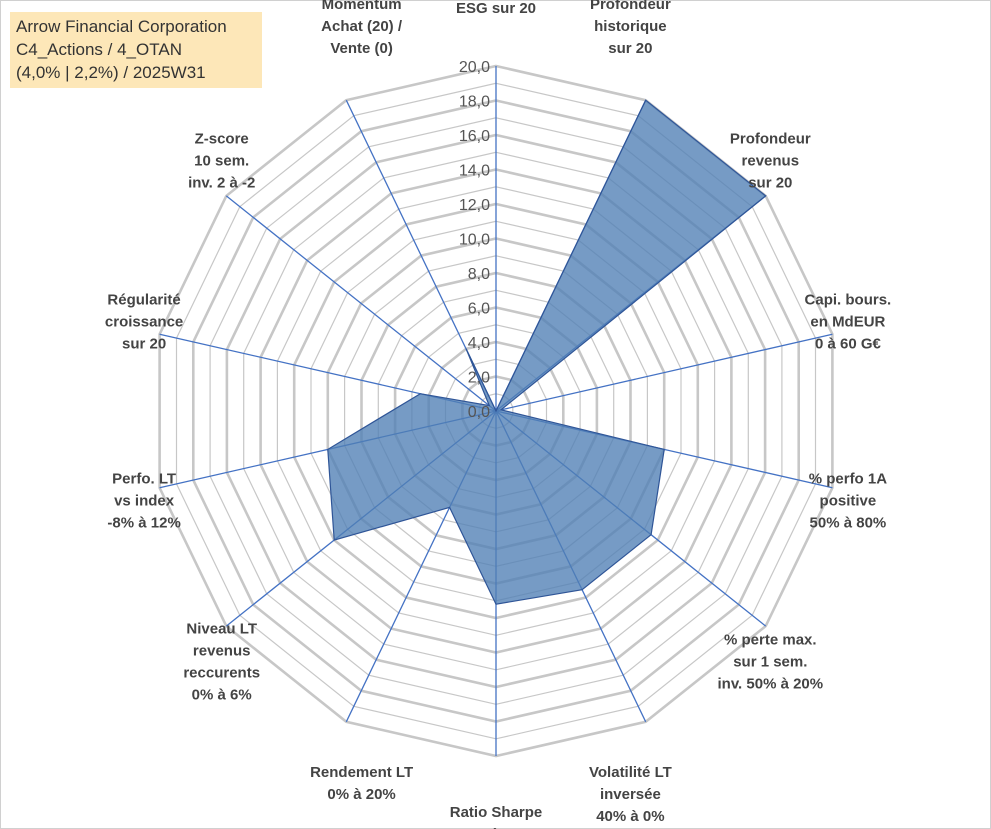 The width and height of the screenshot is (991, 829). What do you see at coordinates (362, 6) in the screenshot?
I see `axis-label-line: Momentum` at bounding box center [362, 6].